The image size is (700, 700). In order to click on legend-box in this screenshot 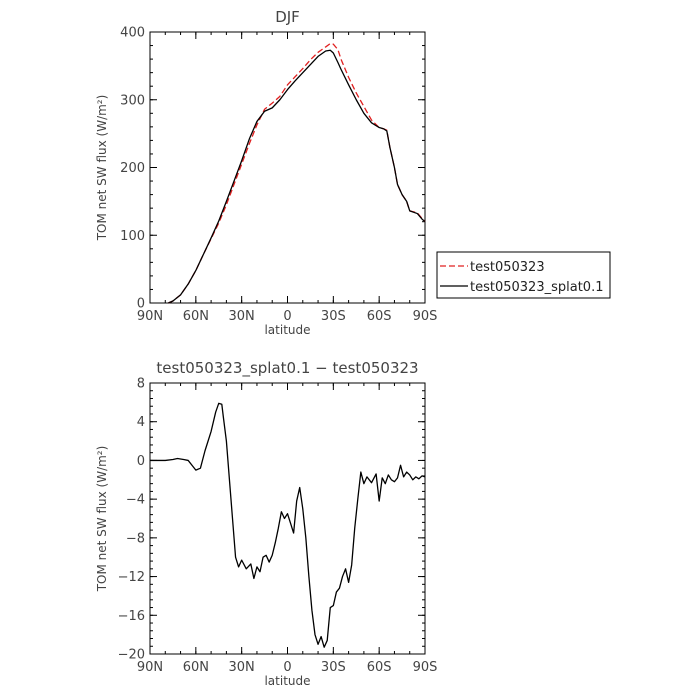, I will do `click(523, 275)`.